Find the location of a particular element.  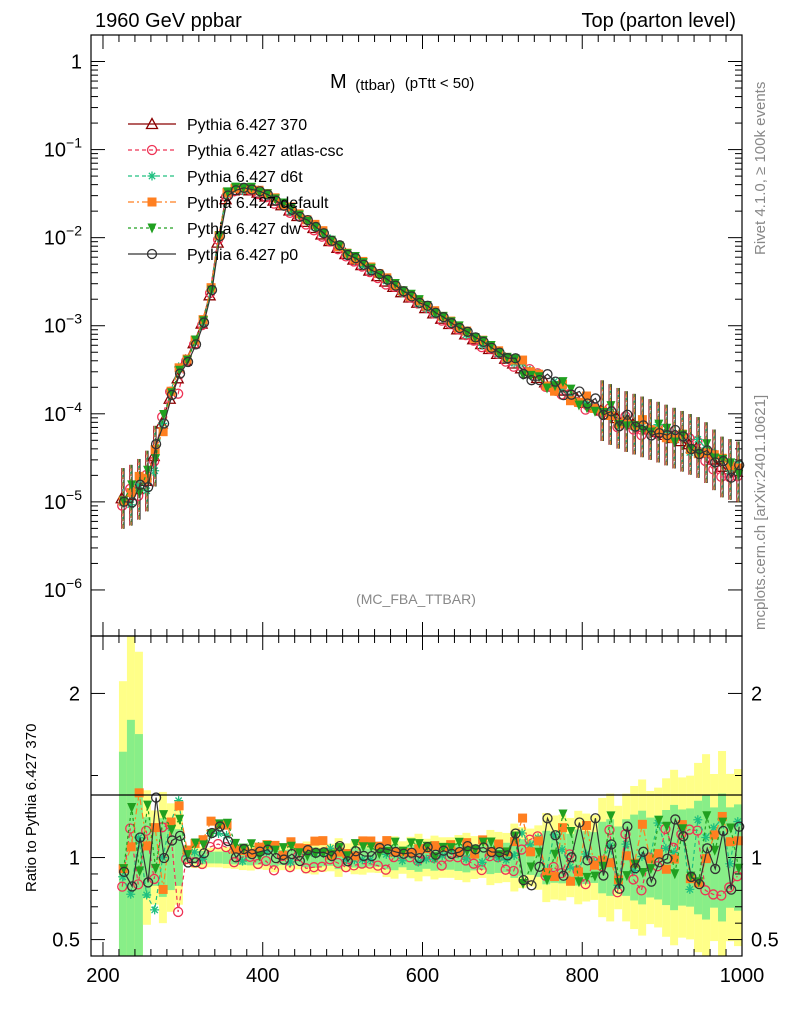

legend-label: Pythia 6.427 default is located at coordinates (258, 203).